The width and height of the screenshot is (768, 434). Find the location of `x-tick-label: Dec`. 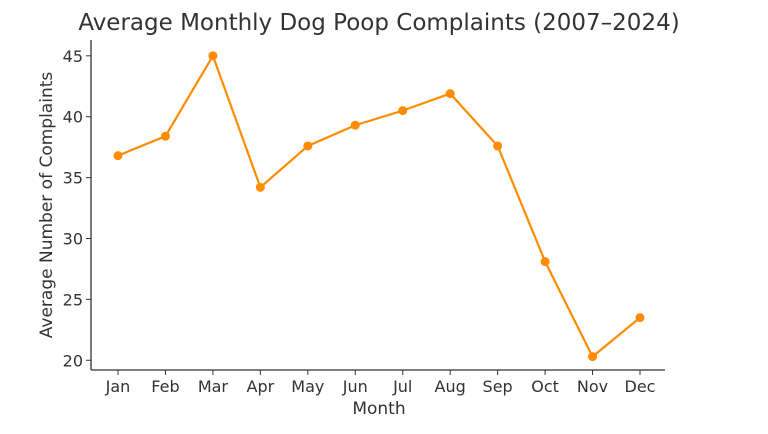

x-tick-label: Dec is located at coordinates (640, 386).